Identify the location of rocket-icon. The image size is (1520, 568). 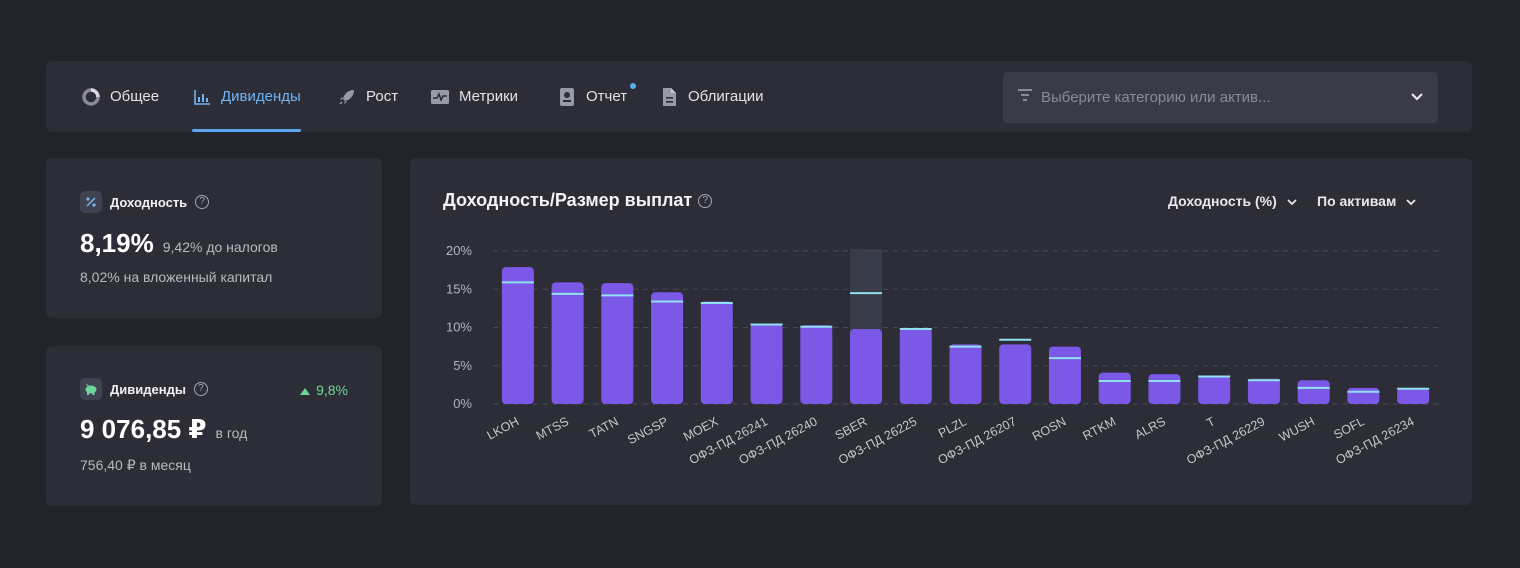
(347, 97).